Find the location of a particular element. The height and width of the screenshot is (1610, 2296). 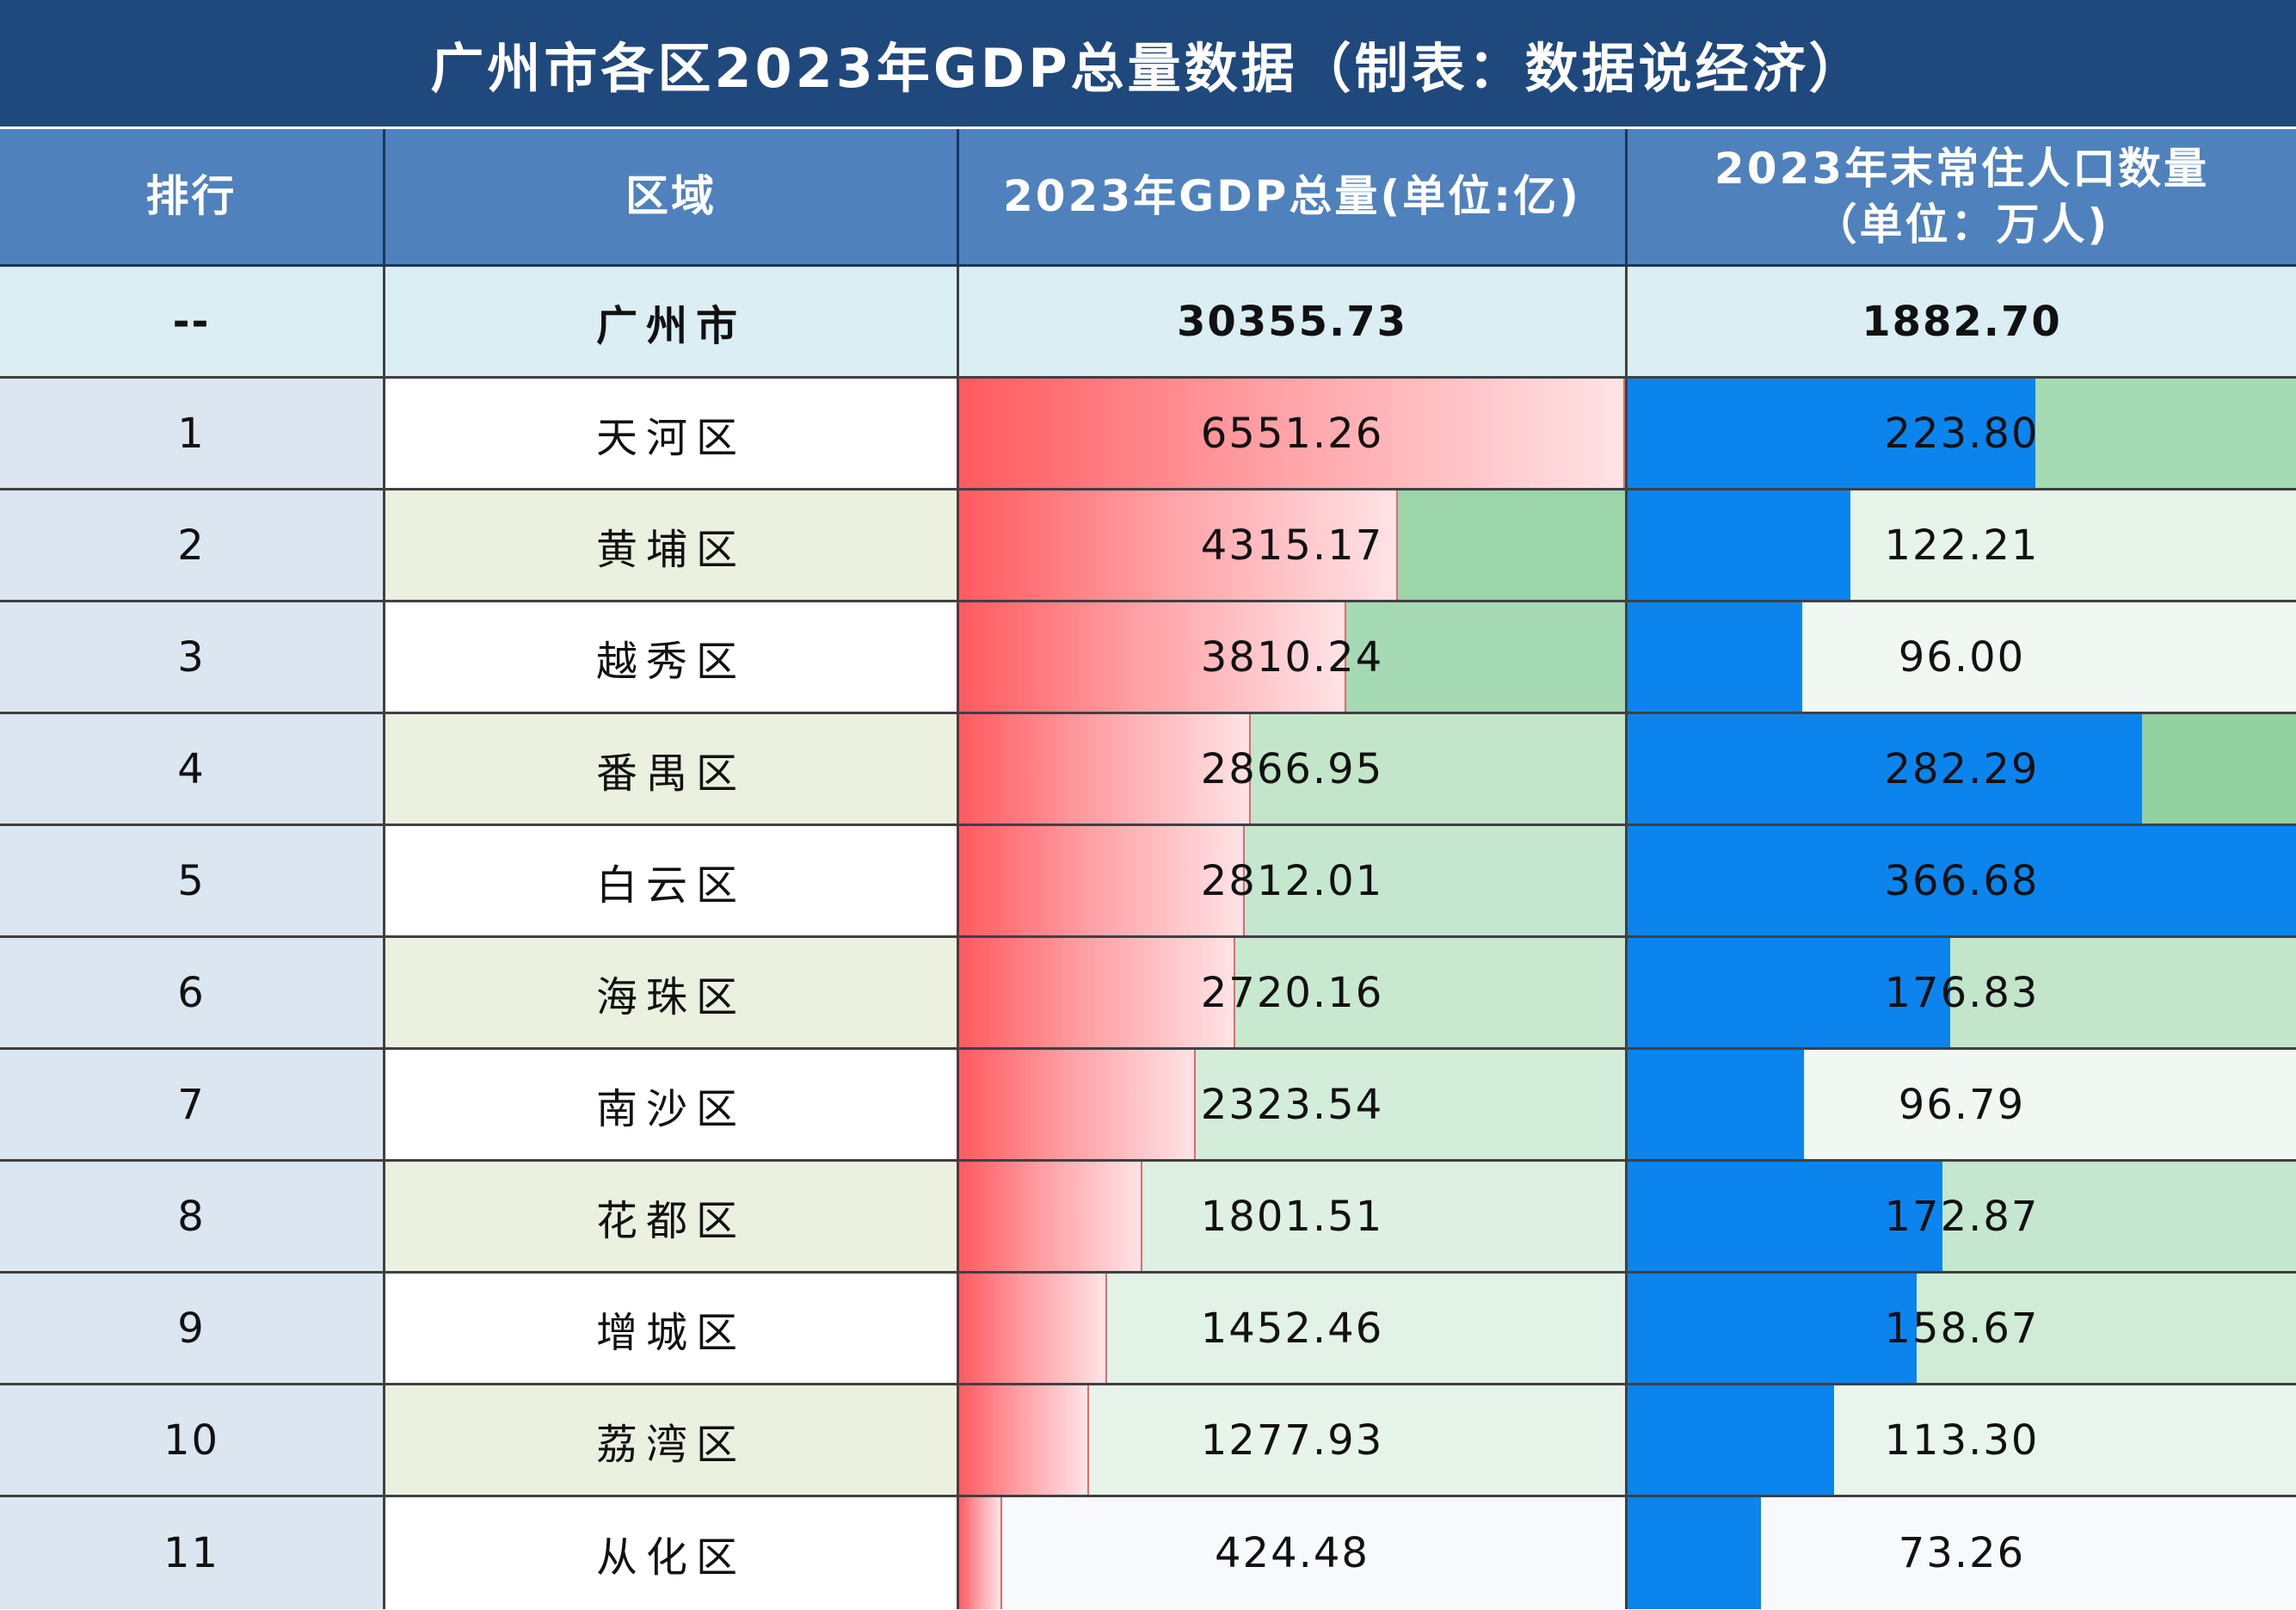

pop-value-cell: 113.30 is located at coordinates (1962, 1441).